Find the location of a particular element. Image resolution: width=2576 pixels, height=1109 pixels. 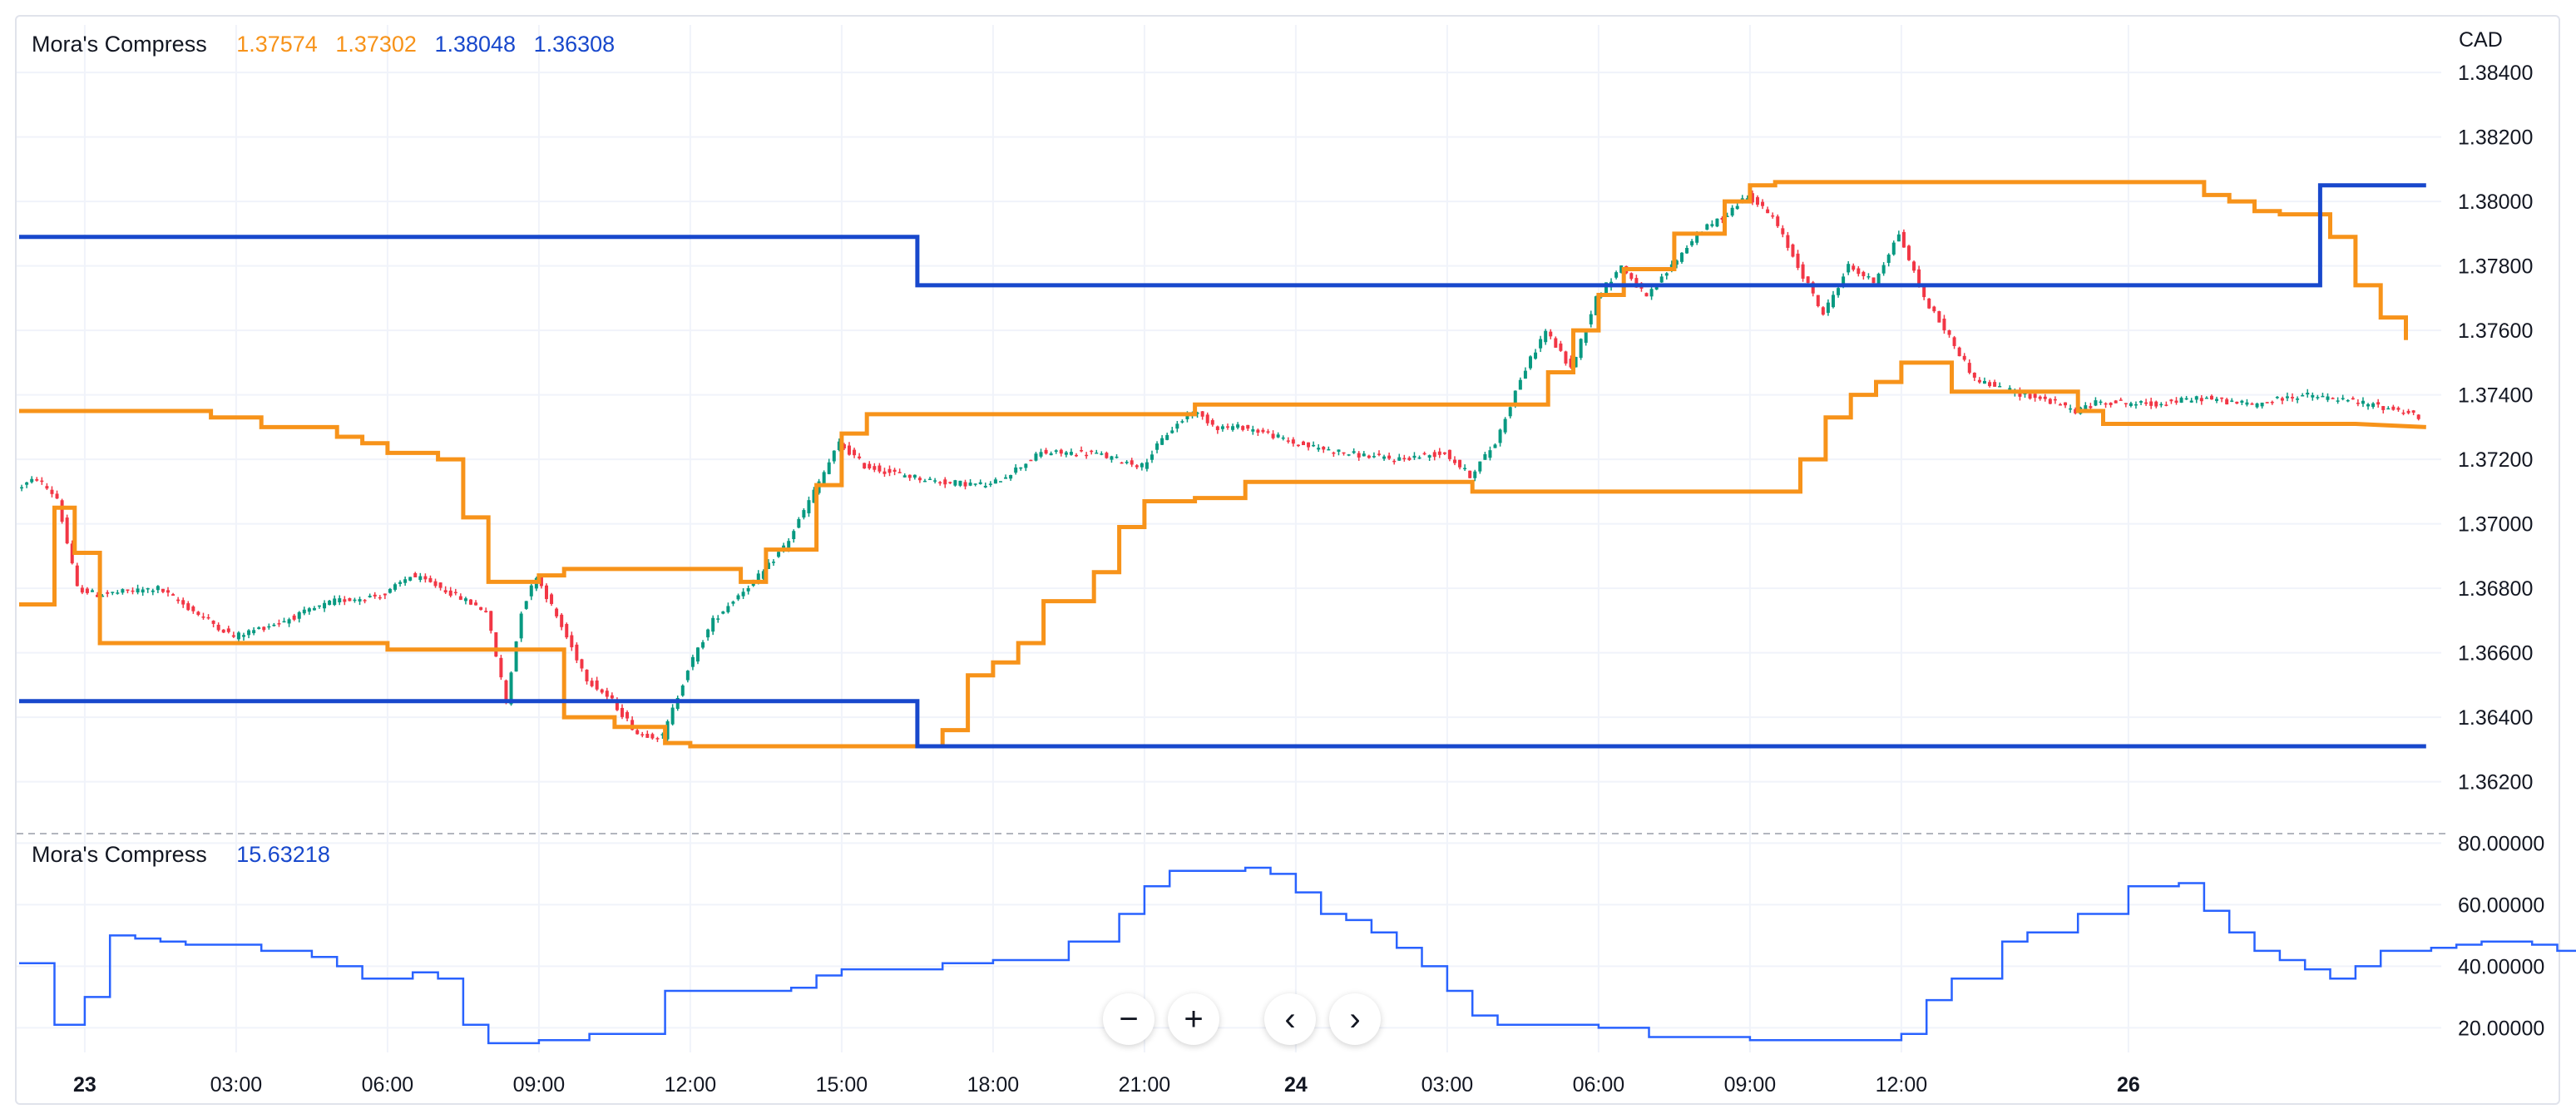

sub-legend: Mora's Compress 15.63218 is located at coordinates (187, 855).